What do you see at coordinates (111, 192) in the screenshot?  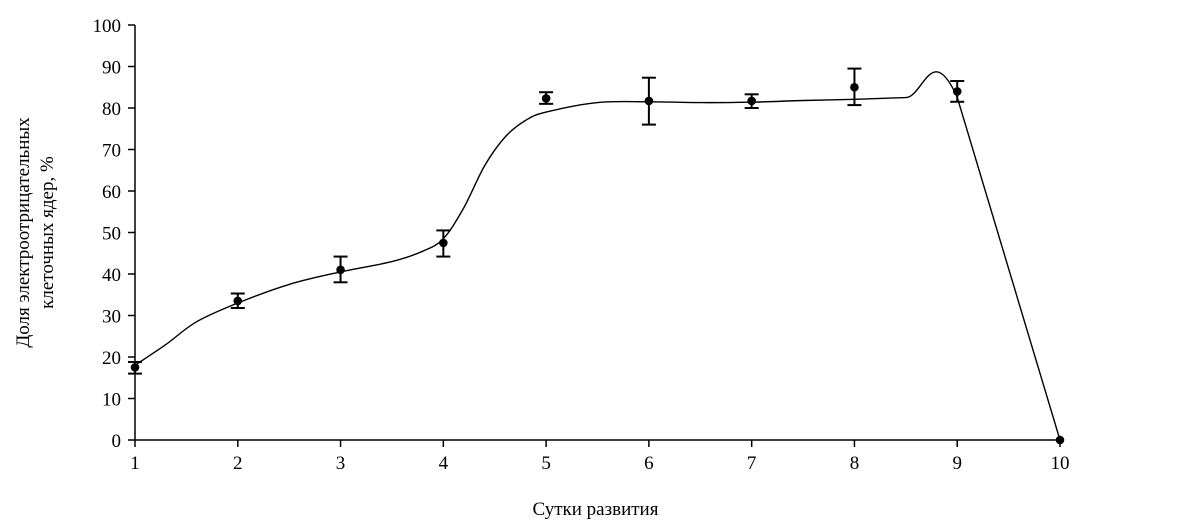 I see `y-tick-label: 60` at bounding box center [111, 192].